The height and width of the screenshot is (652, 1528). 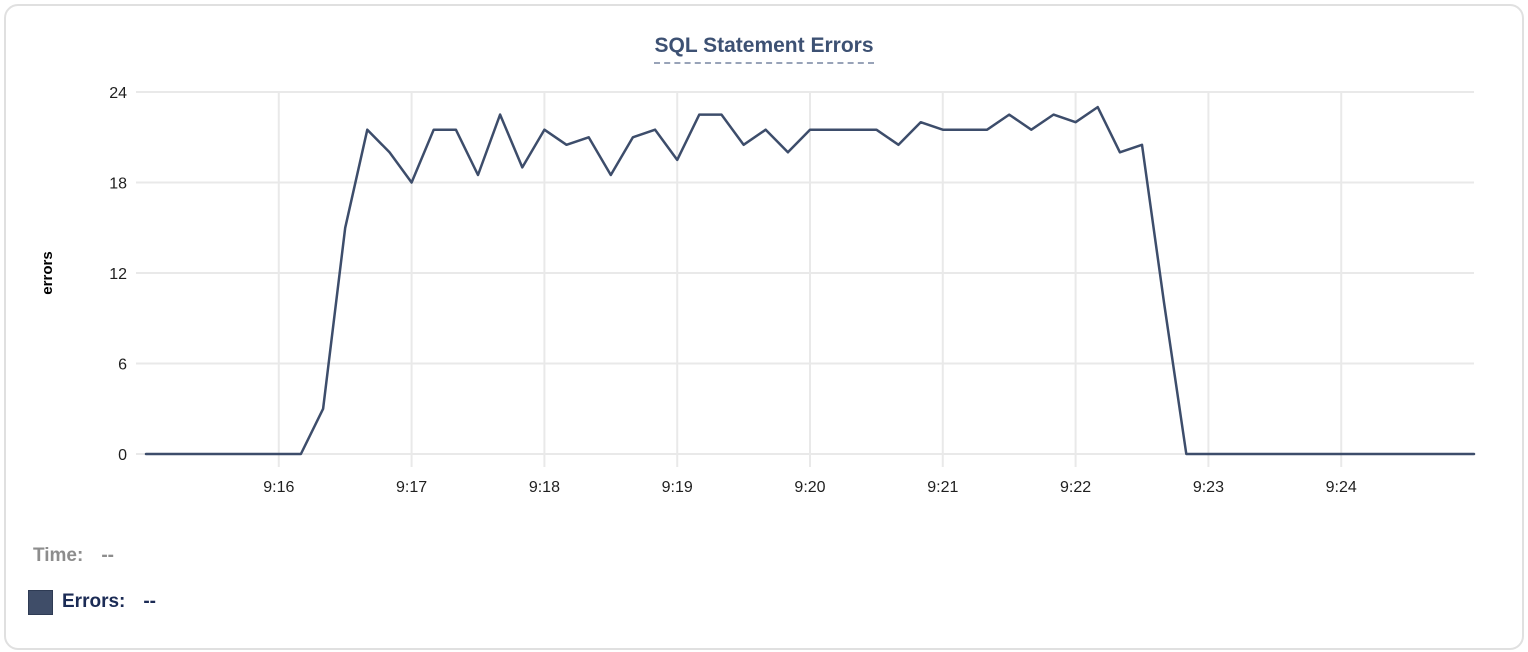 What do you see at coordinates (278, 487) in the screenshot?
I see `x-tick-label: 9:16` at bounding box center [278, 487].